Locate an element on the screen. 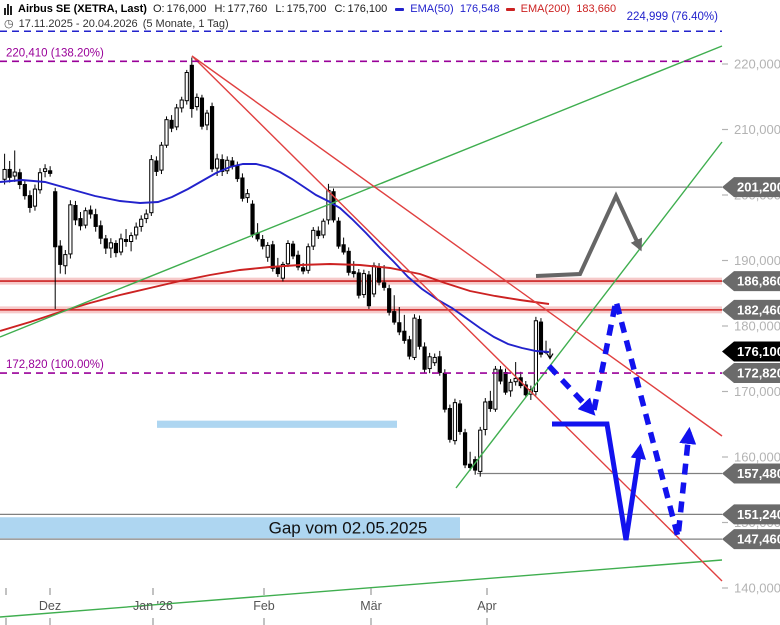 The image size is (780, 625). ema200-value: 183,660 is located at coordinates (596, 9).